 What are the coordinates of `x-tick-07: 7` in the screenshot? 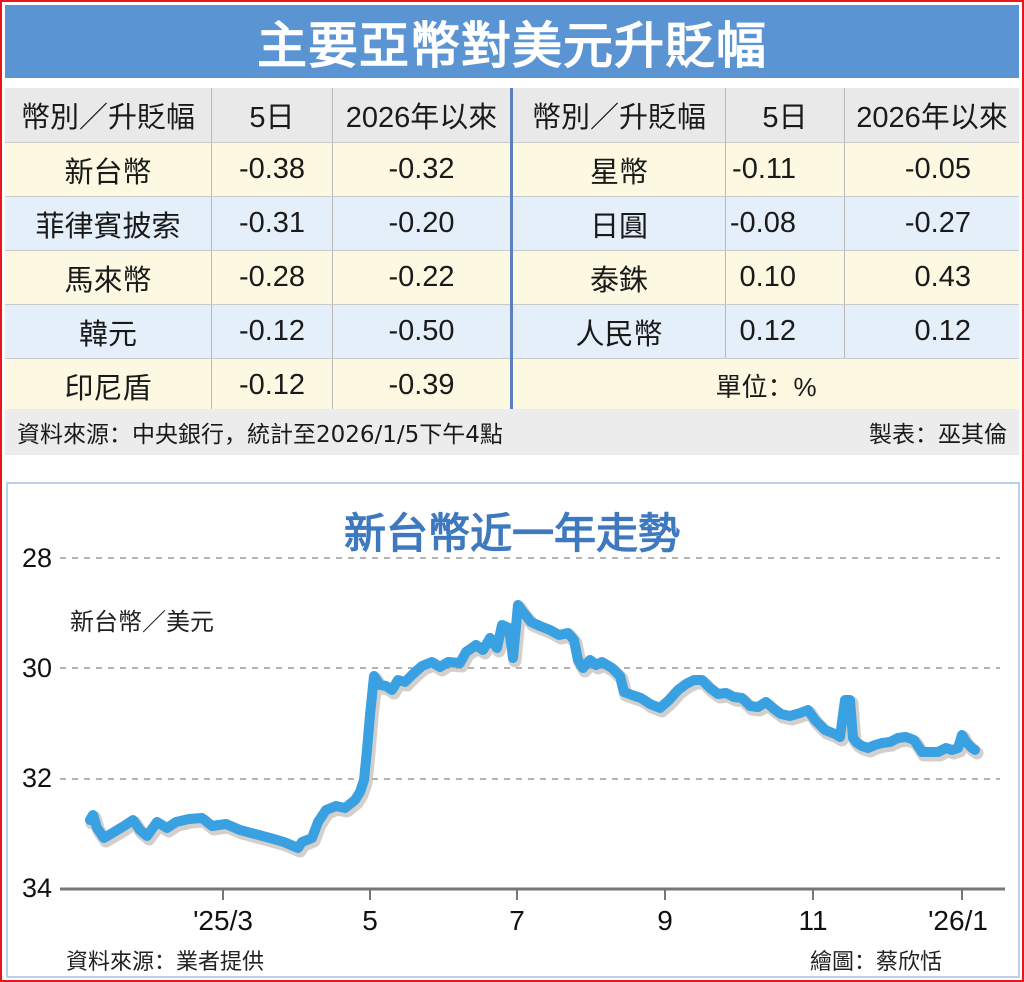 It's located at (517, 920).